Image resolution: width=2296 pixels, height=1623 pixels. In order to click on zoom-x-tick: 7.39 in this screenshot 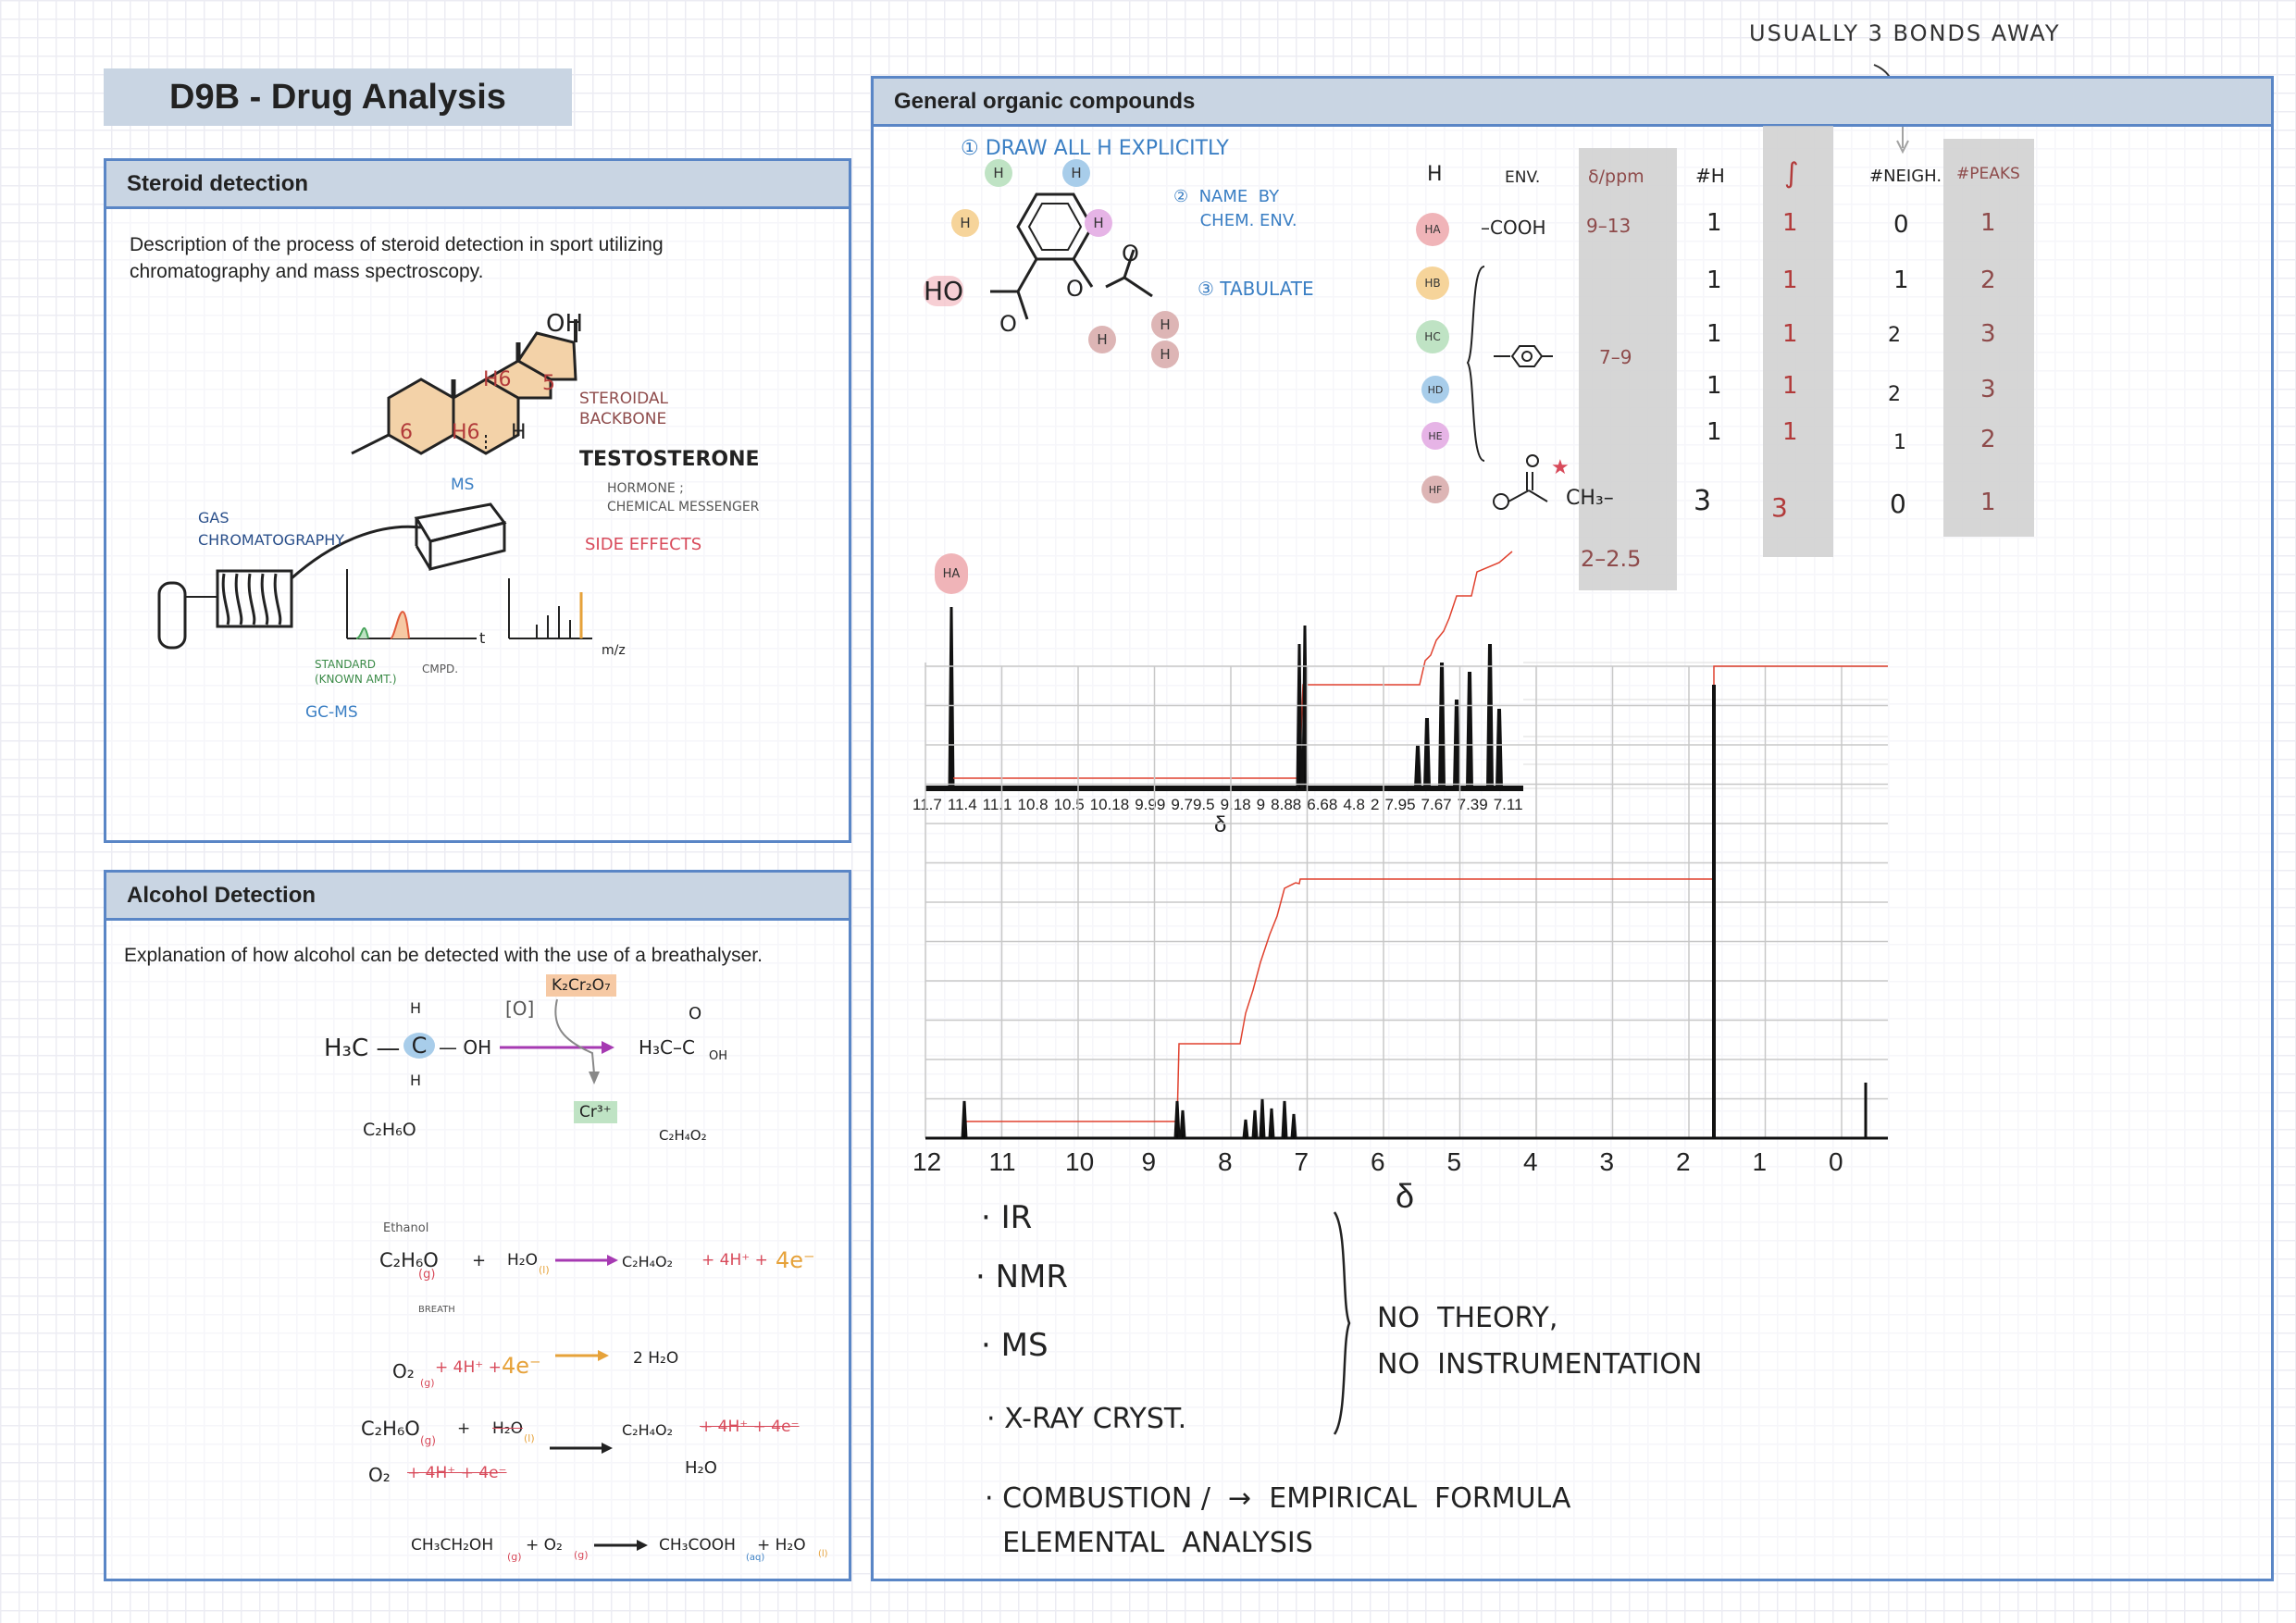, I will do `click(1473, 804)`.